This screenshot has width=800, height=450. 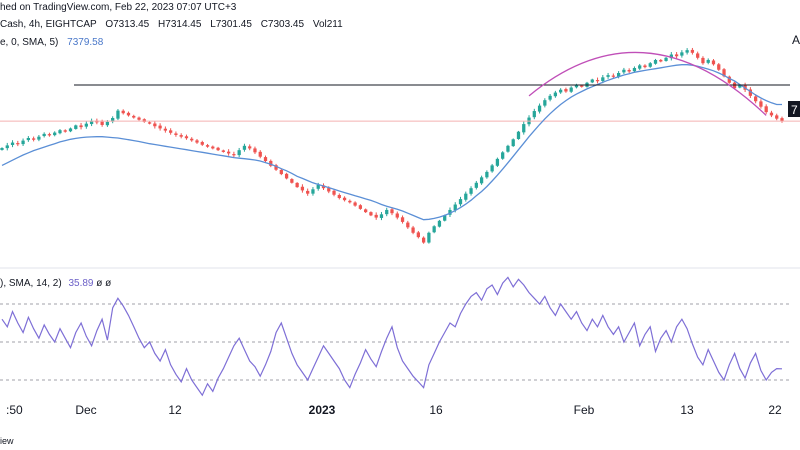 I want to click on symbol-label: Cash, 4h, EIGHTCAP, so click(x=48, y=24).